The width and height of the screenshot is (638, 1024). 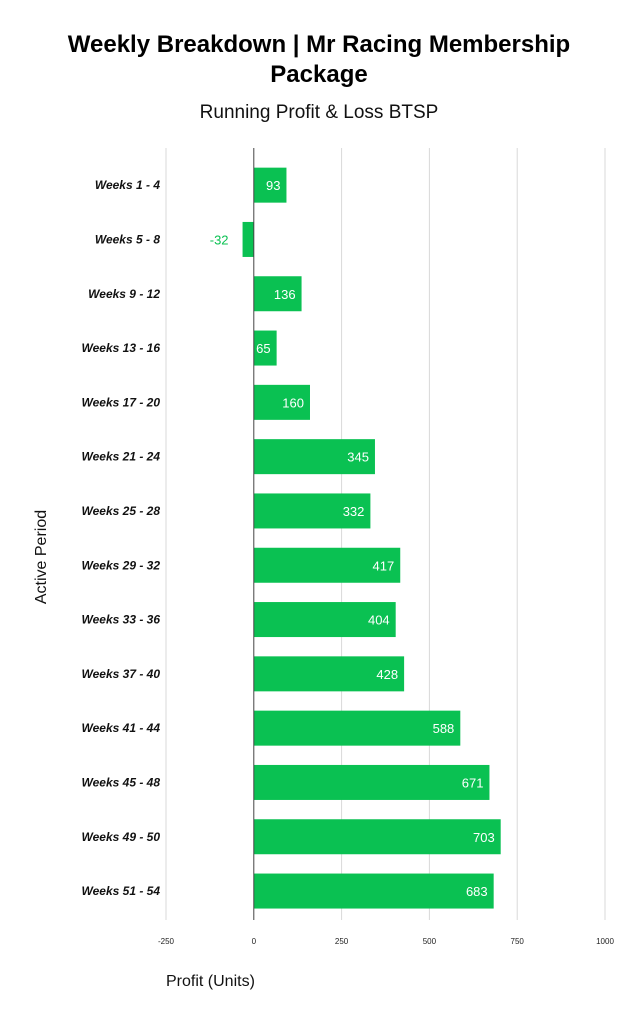 I want to click on category-label: Weeks 41 - 44, so click(x=121, y=728).